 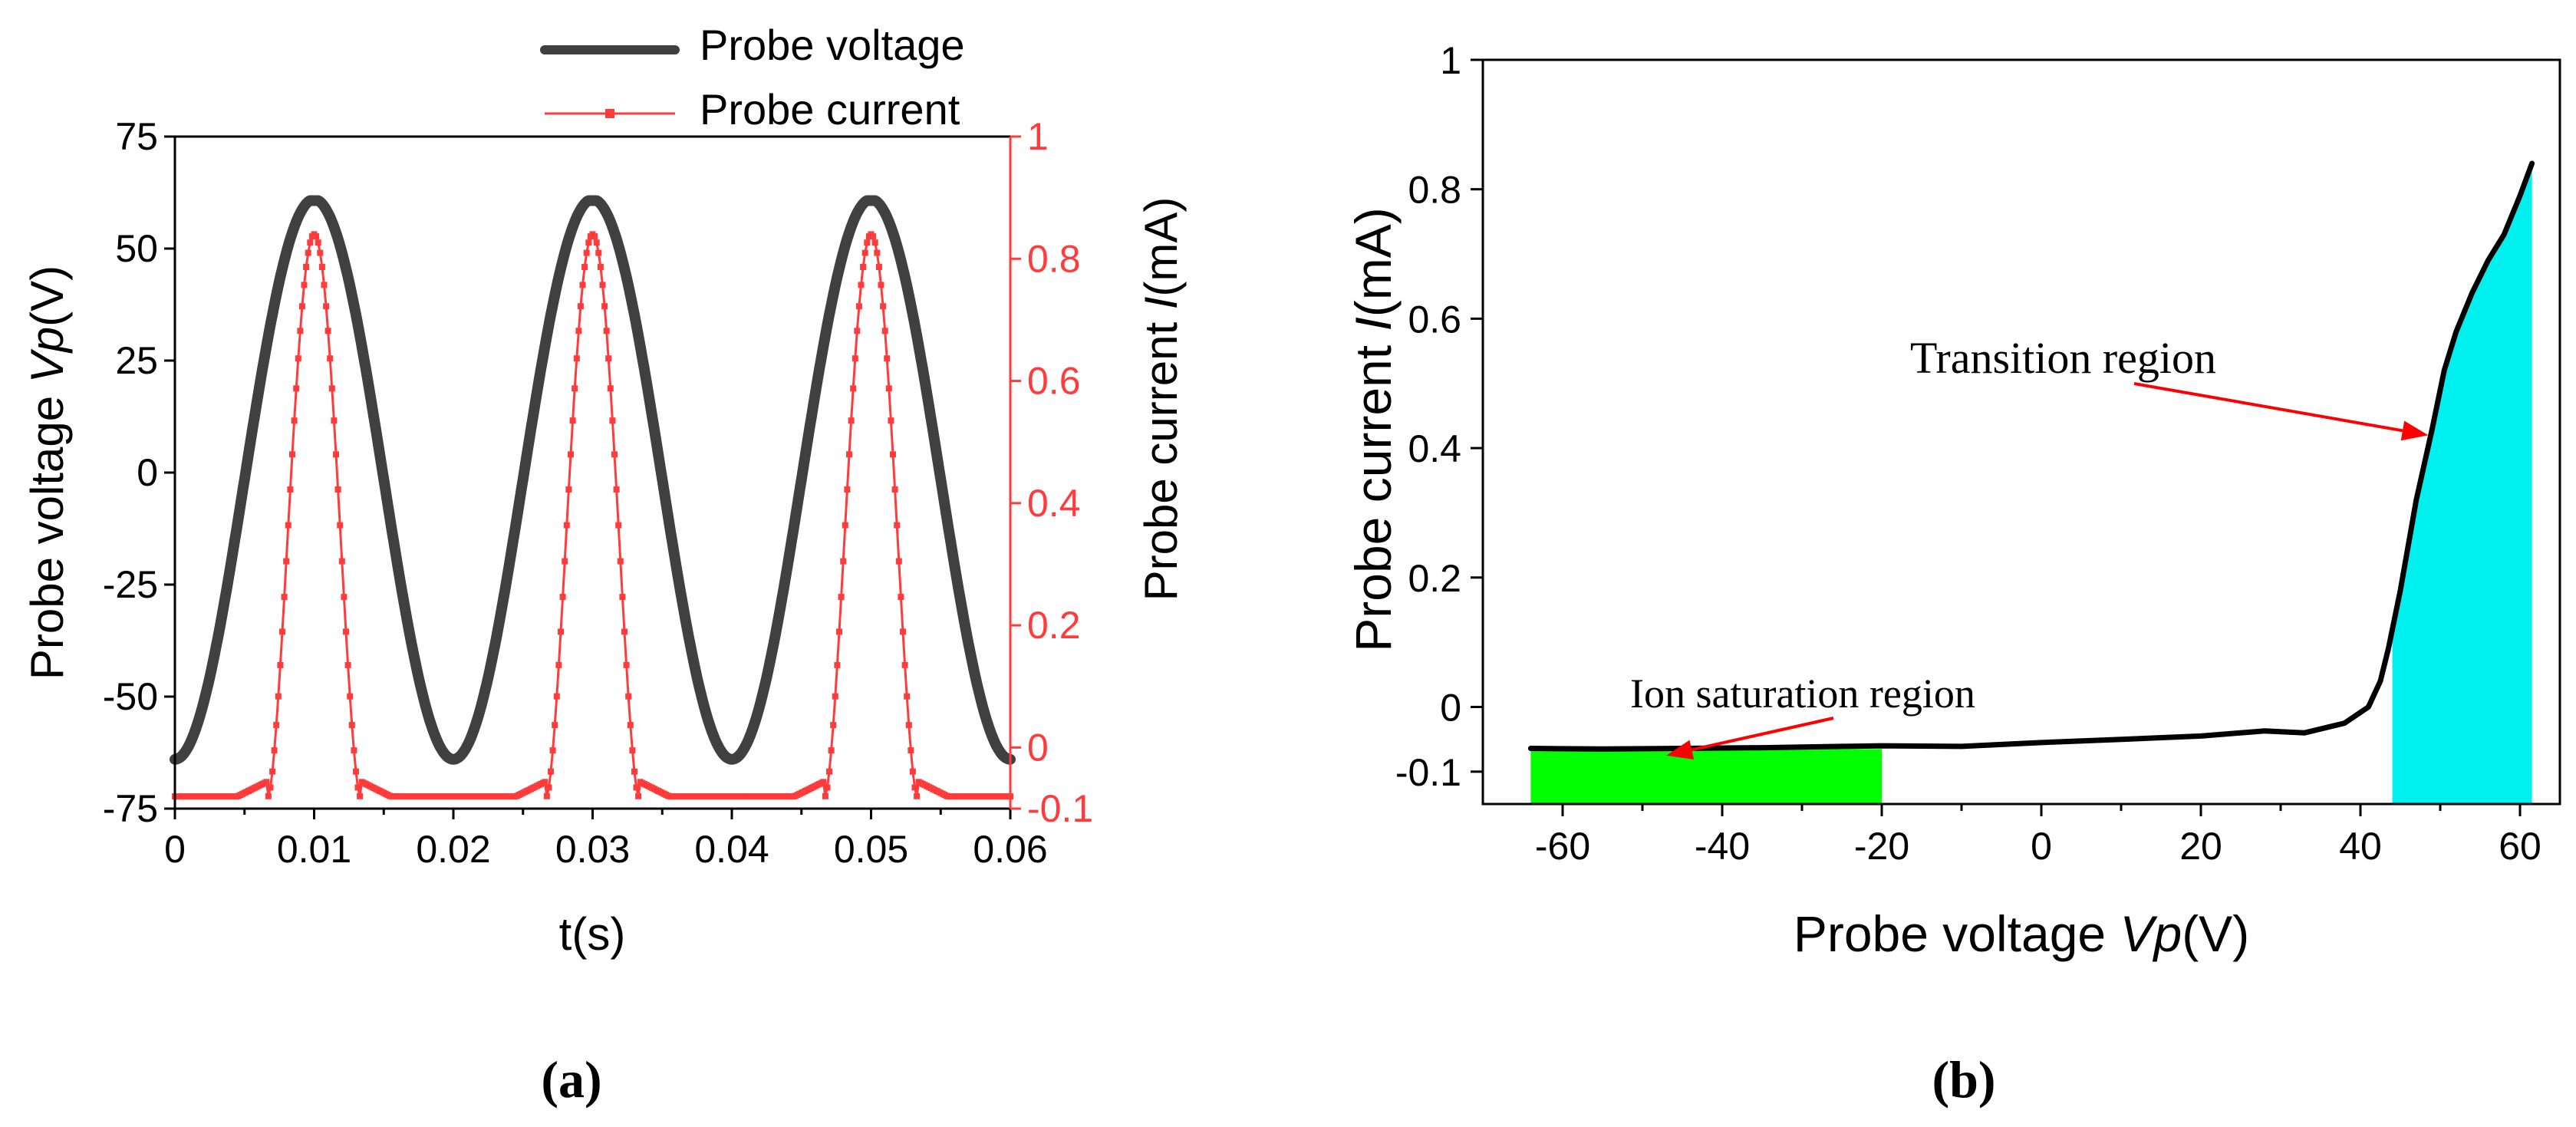 What do you see at coordinates (2063, 358) in the screenshot?
I see `transition-annotation: Transition region` at bounding box center [2063, 358].